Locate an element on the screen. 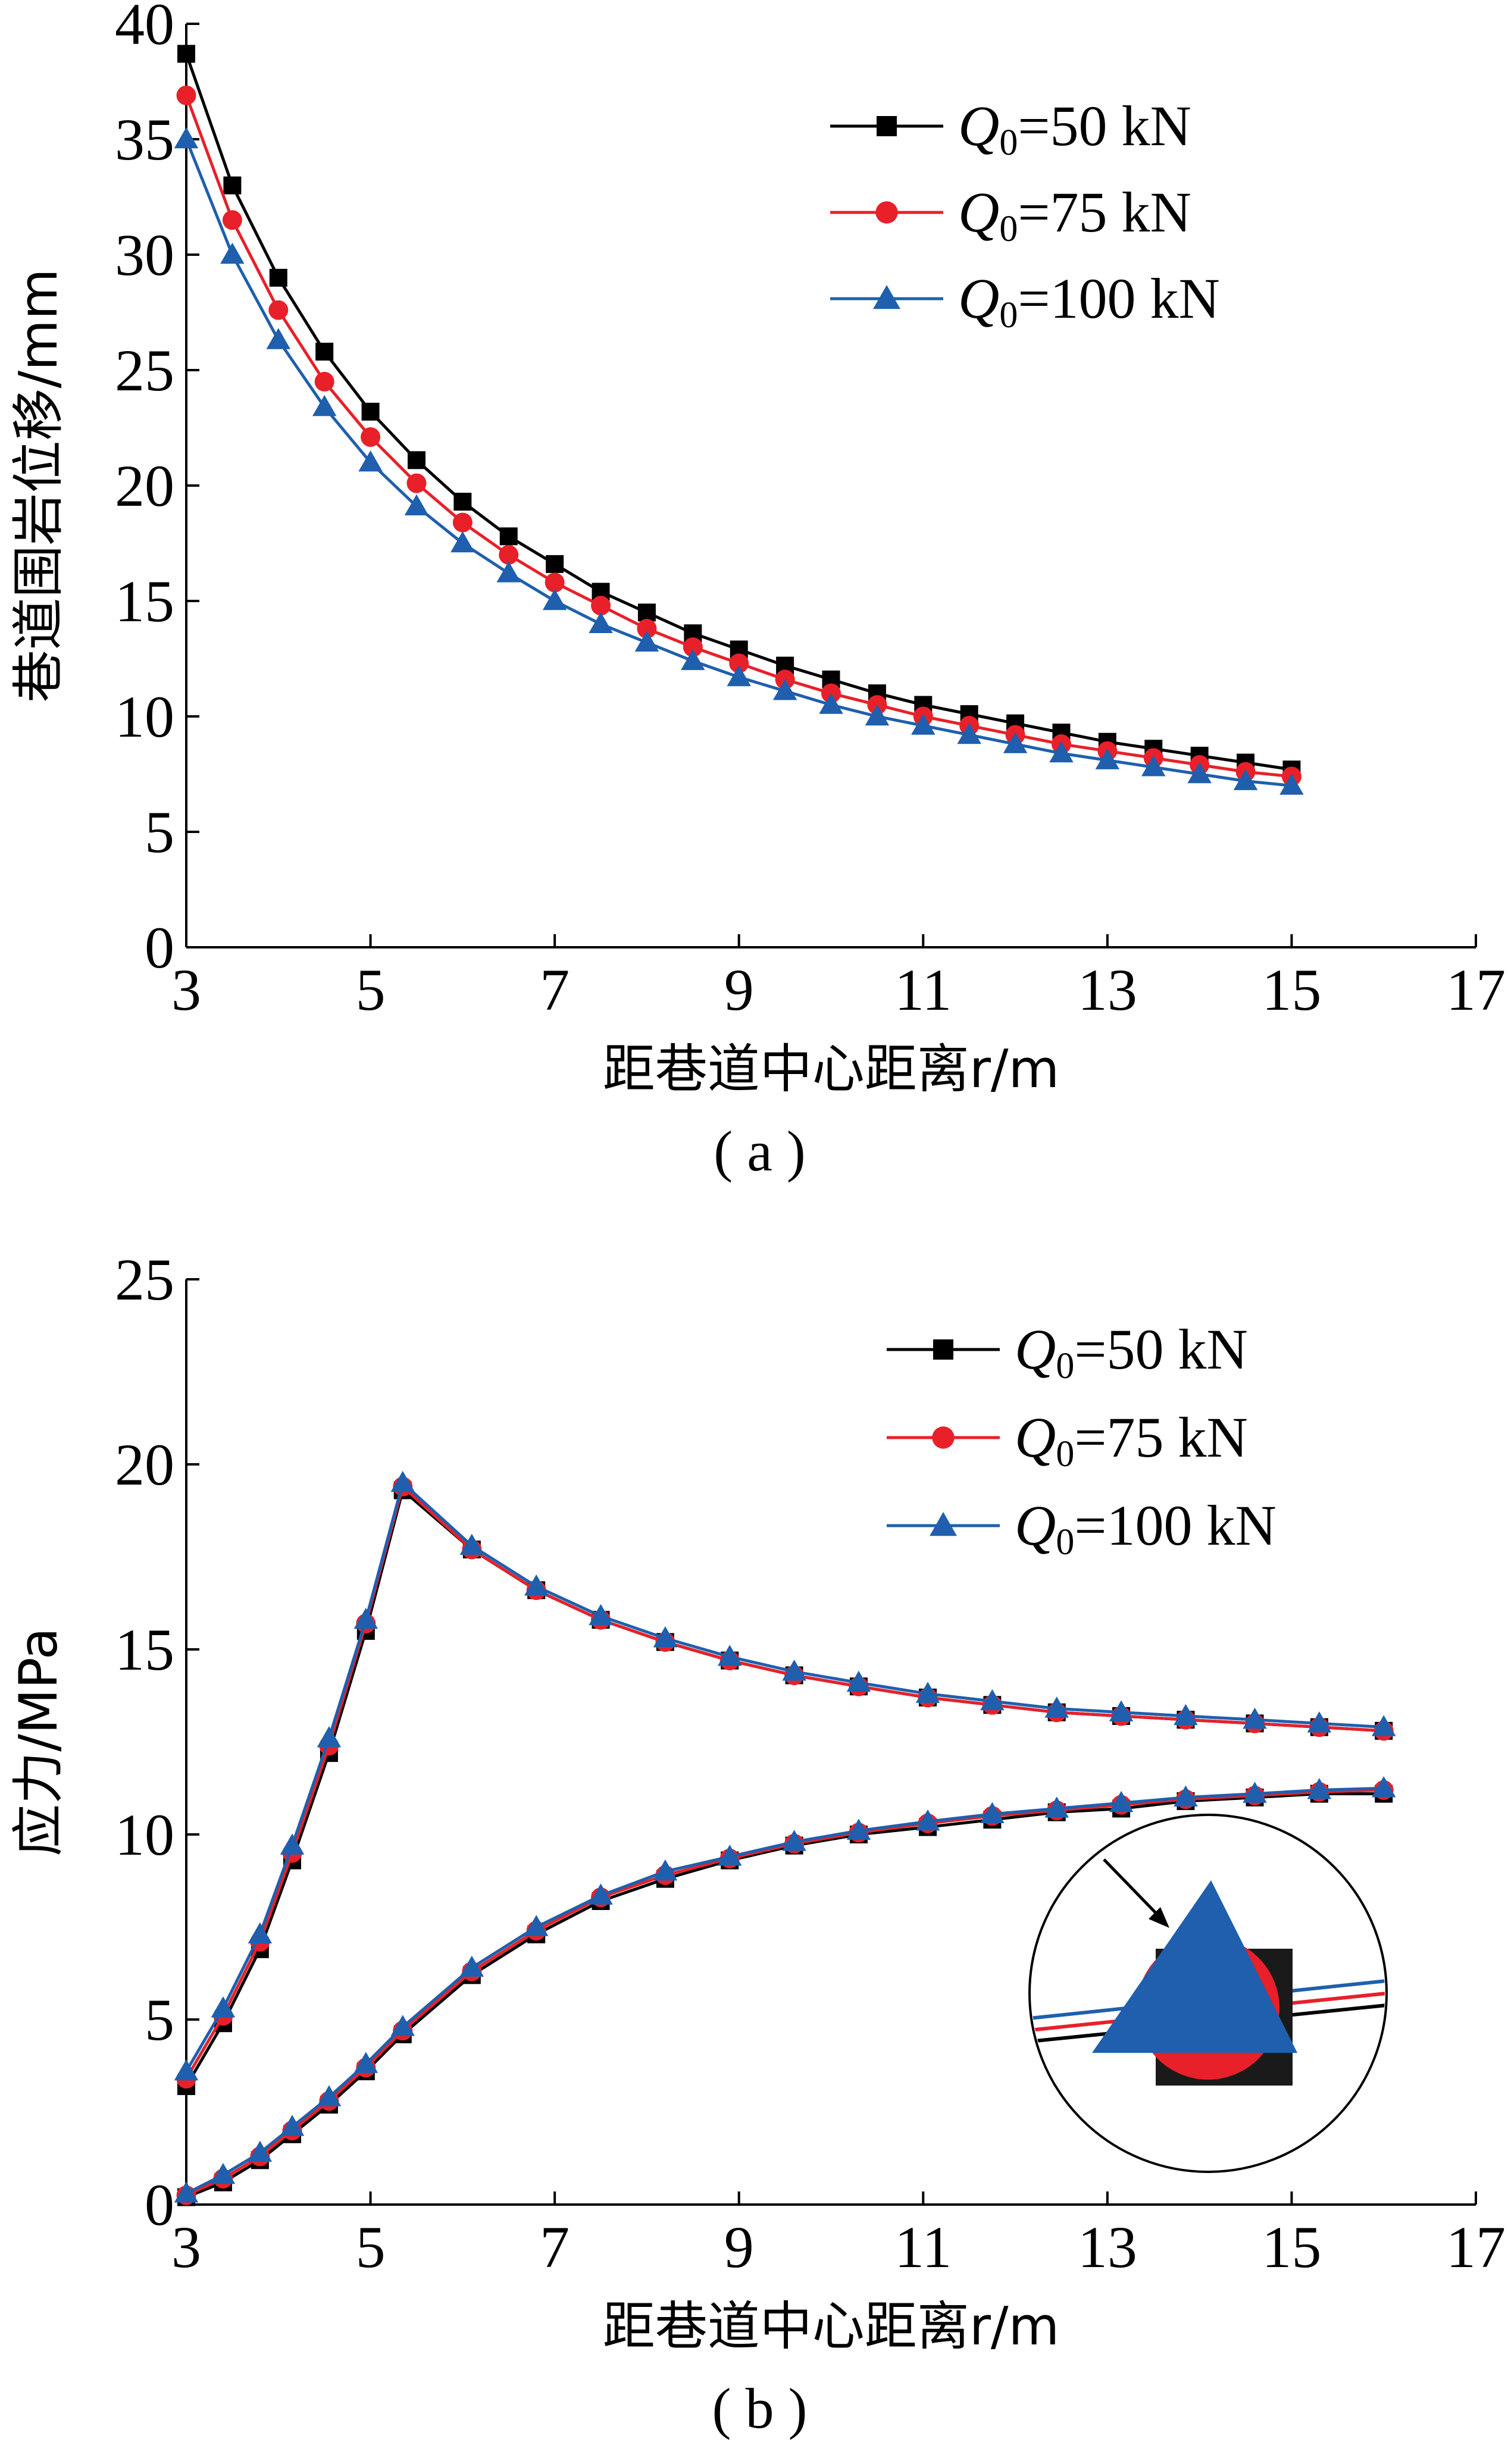  y-axis-title: 巷道围岩位移/mm is located at coordinates (38, 485).